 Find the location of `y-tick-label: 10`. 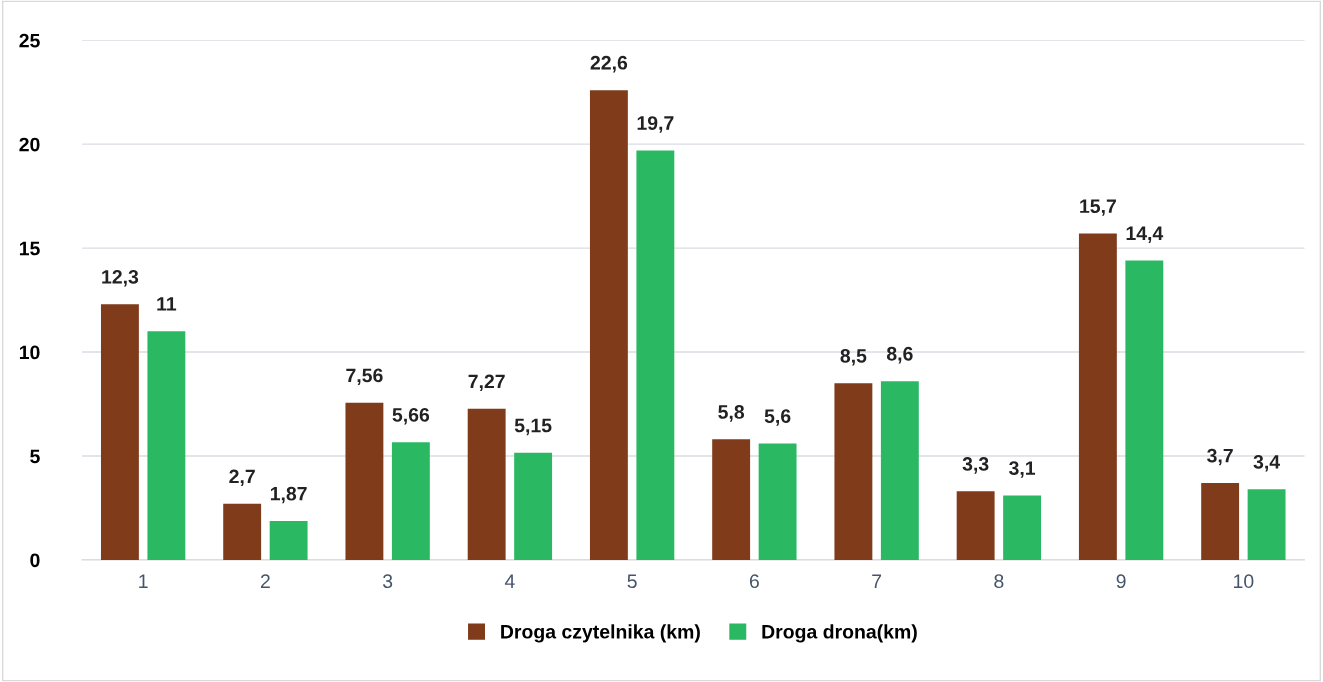

y-tick-label: 10 is located at coordinates (29, 352).